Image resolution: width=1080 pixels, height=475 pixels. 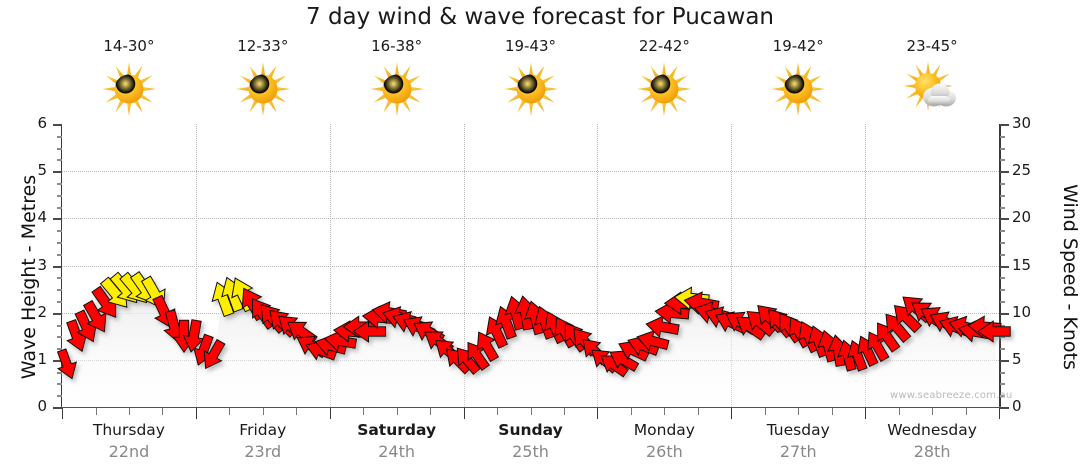 What do you see at coordinates (397, 79) in the screenshot?
I see `day-header-saturday: 16-38°` at bounding box center [397, 79].